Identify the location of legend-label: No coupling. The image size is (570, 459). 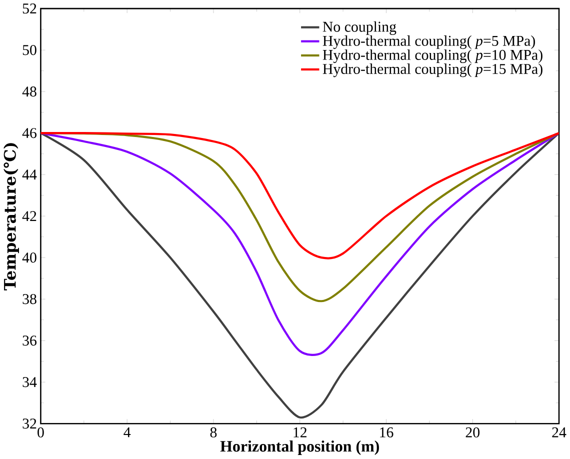
(359, 29).